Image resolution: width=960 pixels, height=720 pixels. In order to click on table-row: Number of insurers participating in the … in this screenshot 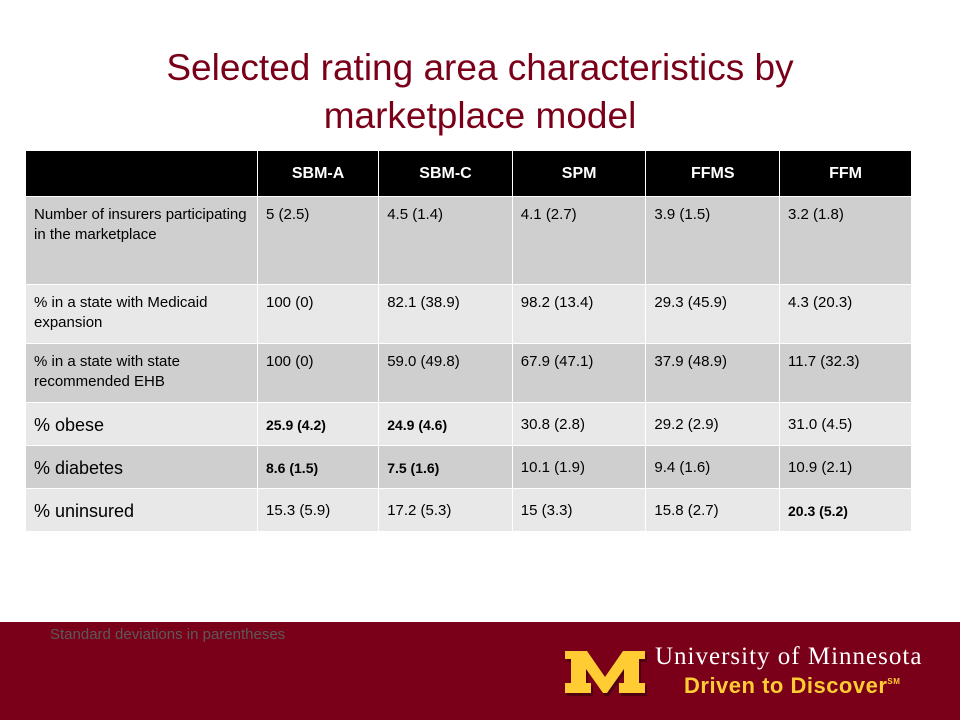, I will do `click(468, 240)`.